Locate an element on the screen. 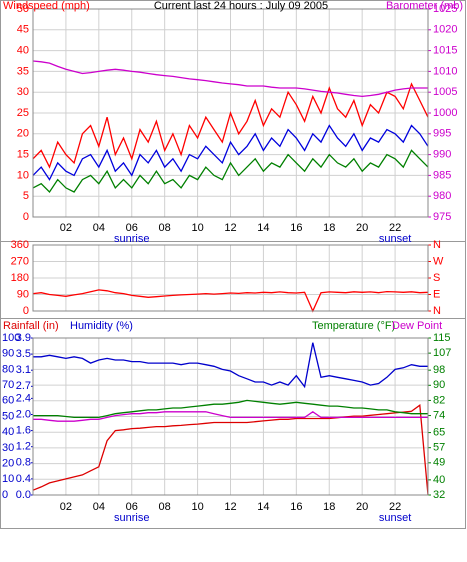 The image size is (467, 562). y2-tick-label: 990 is located at coordinates (442, 155).